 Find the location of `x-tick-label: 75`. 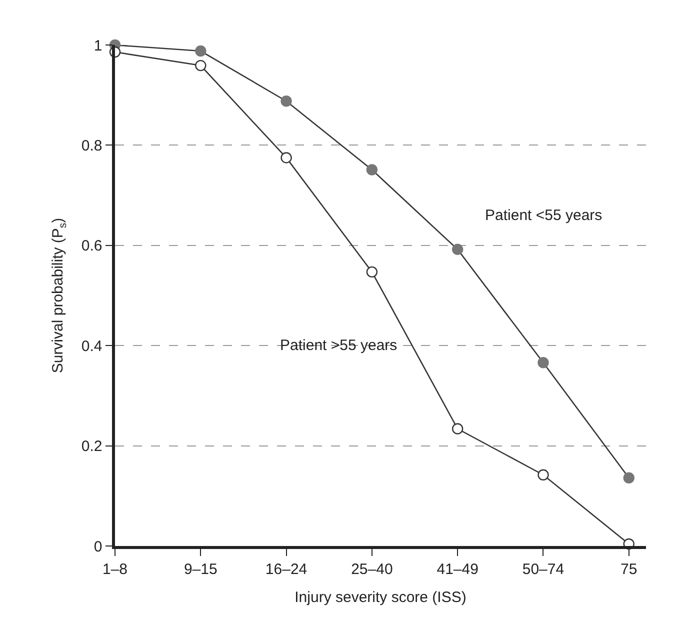

x-tick-label: 75 is located at coordinates (629, 569).